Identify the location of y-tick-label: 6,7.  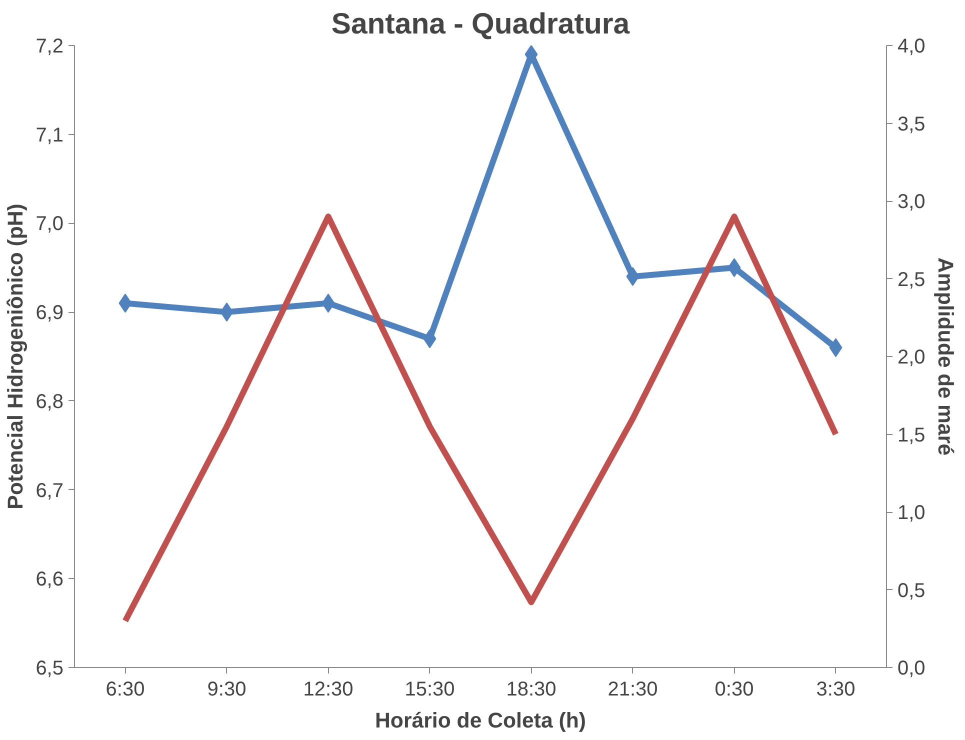
(50, 491).